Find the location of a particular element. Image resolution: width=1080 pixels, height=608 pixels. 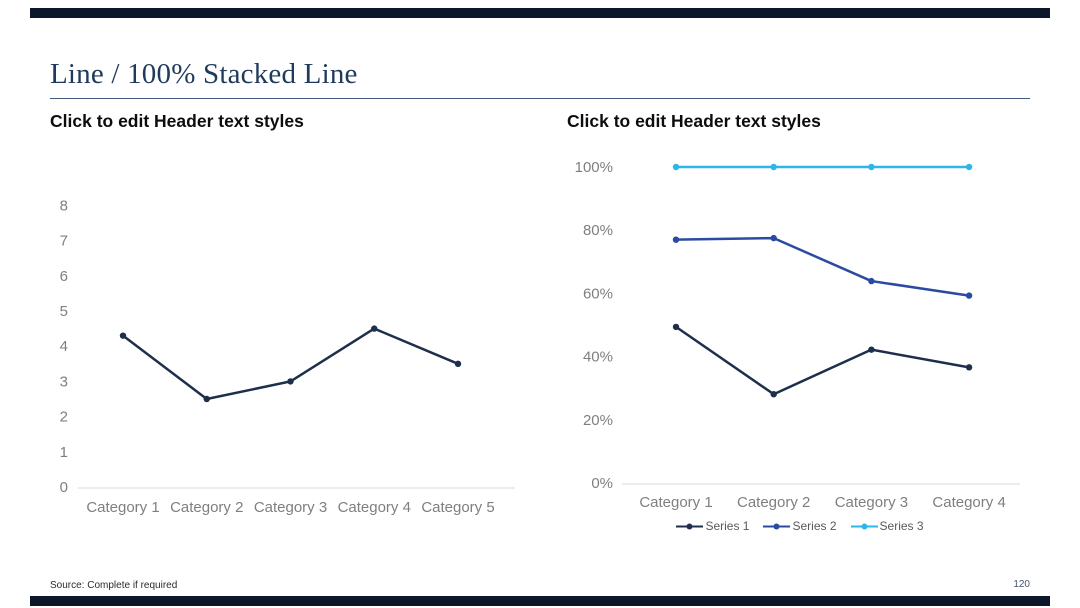

y-axis-tick-label: 4 is located at coordinates (64, 346).